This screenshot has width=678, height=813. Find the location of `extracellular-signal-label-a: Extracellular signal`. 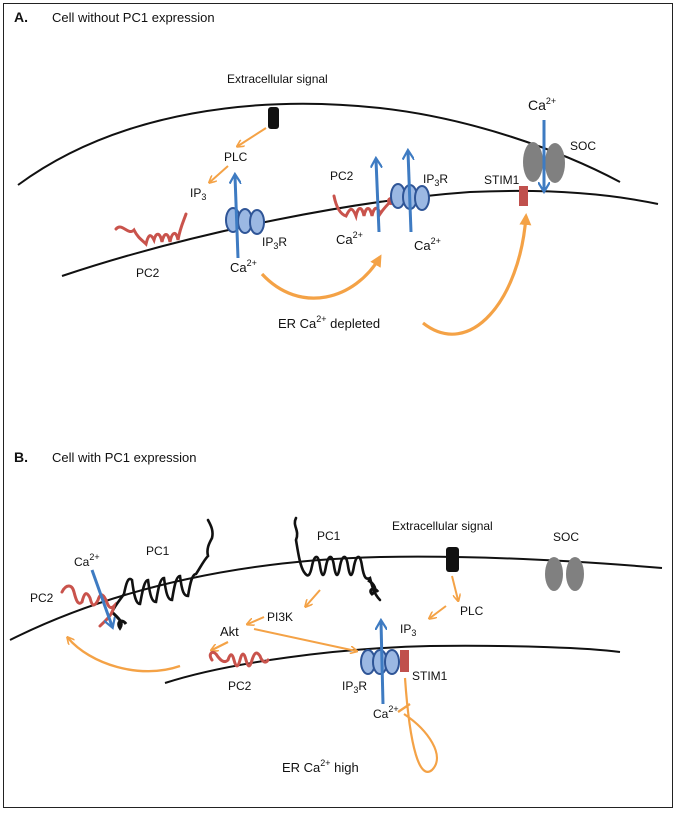

extracellular-signal-label-a: Extracellular signal is located at coordinates (277, 79).